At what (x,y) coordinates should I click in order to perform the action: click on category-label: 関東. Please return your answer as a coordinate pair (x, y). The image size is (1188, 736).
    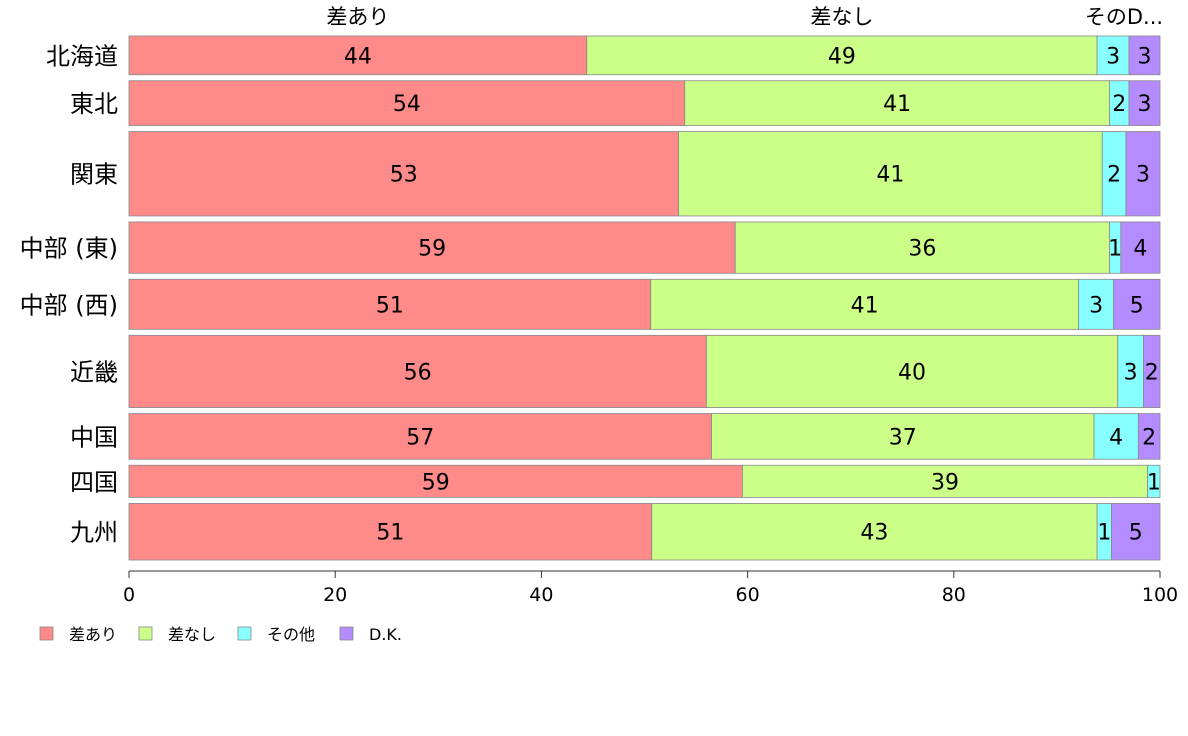
    Looking at the image, I should click on (94, 175).